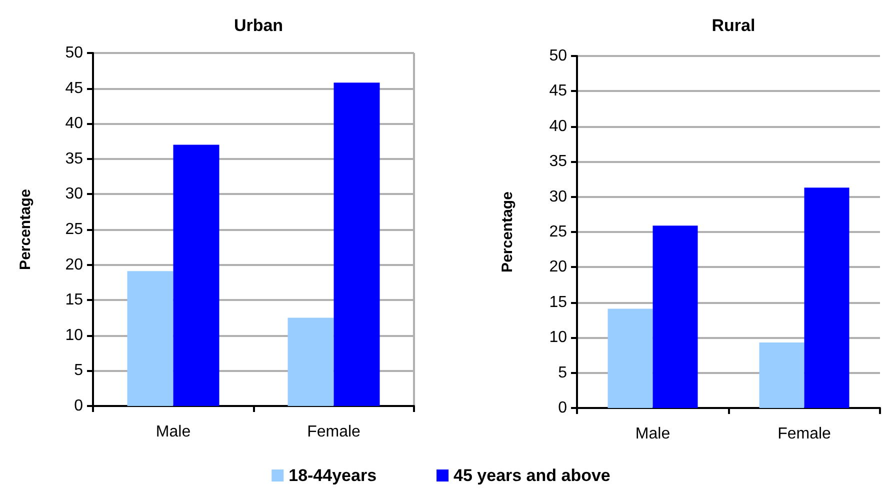  What do you see at coordinates (332, 475) in the screenshot?
I see `legend-label: 18-44years` at bounding box center [332, 475].